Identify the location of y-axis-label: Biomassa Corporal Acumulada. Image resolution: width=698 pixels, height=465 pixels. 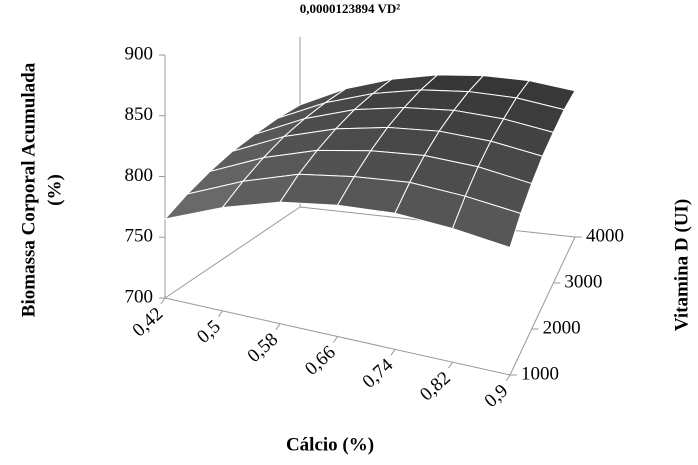
(28, 189).